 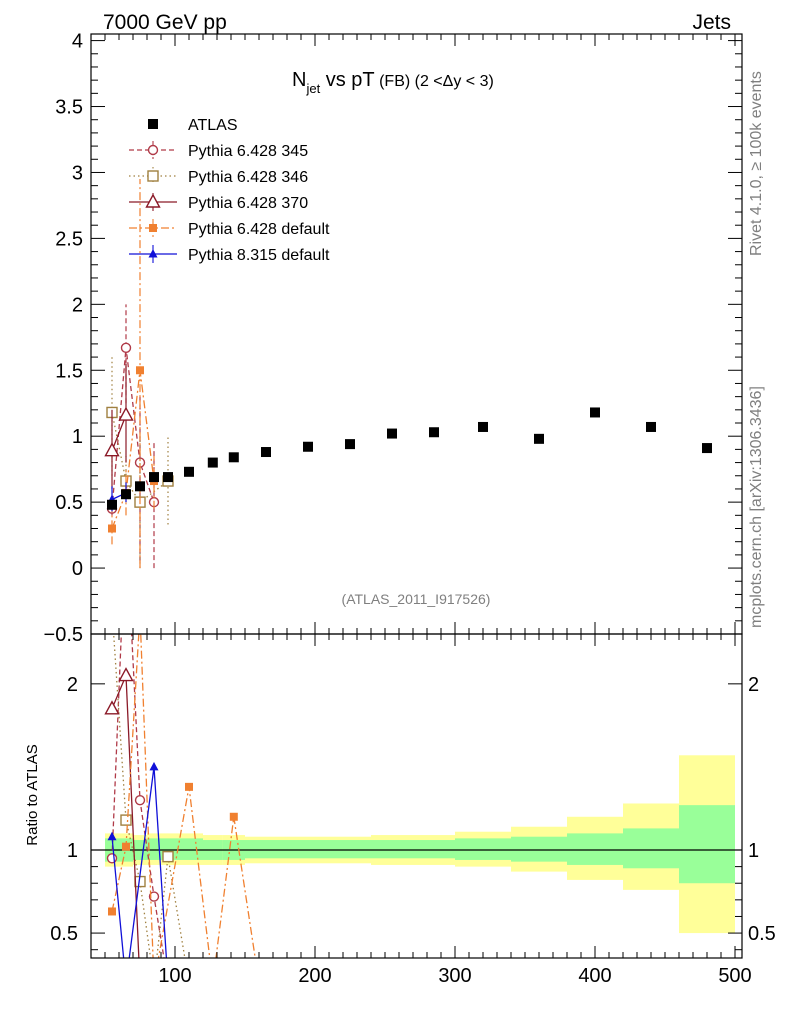 I want to click on legend-entry-0: ATLAS, so click(x=193, y=125).